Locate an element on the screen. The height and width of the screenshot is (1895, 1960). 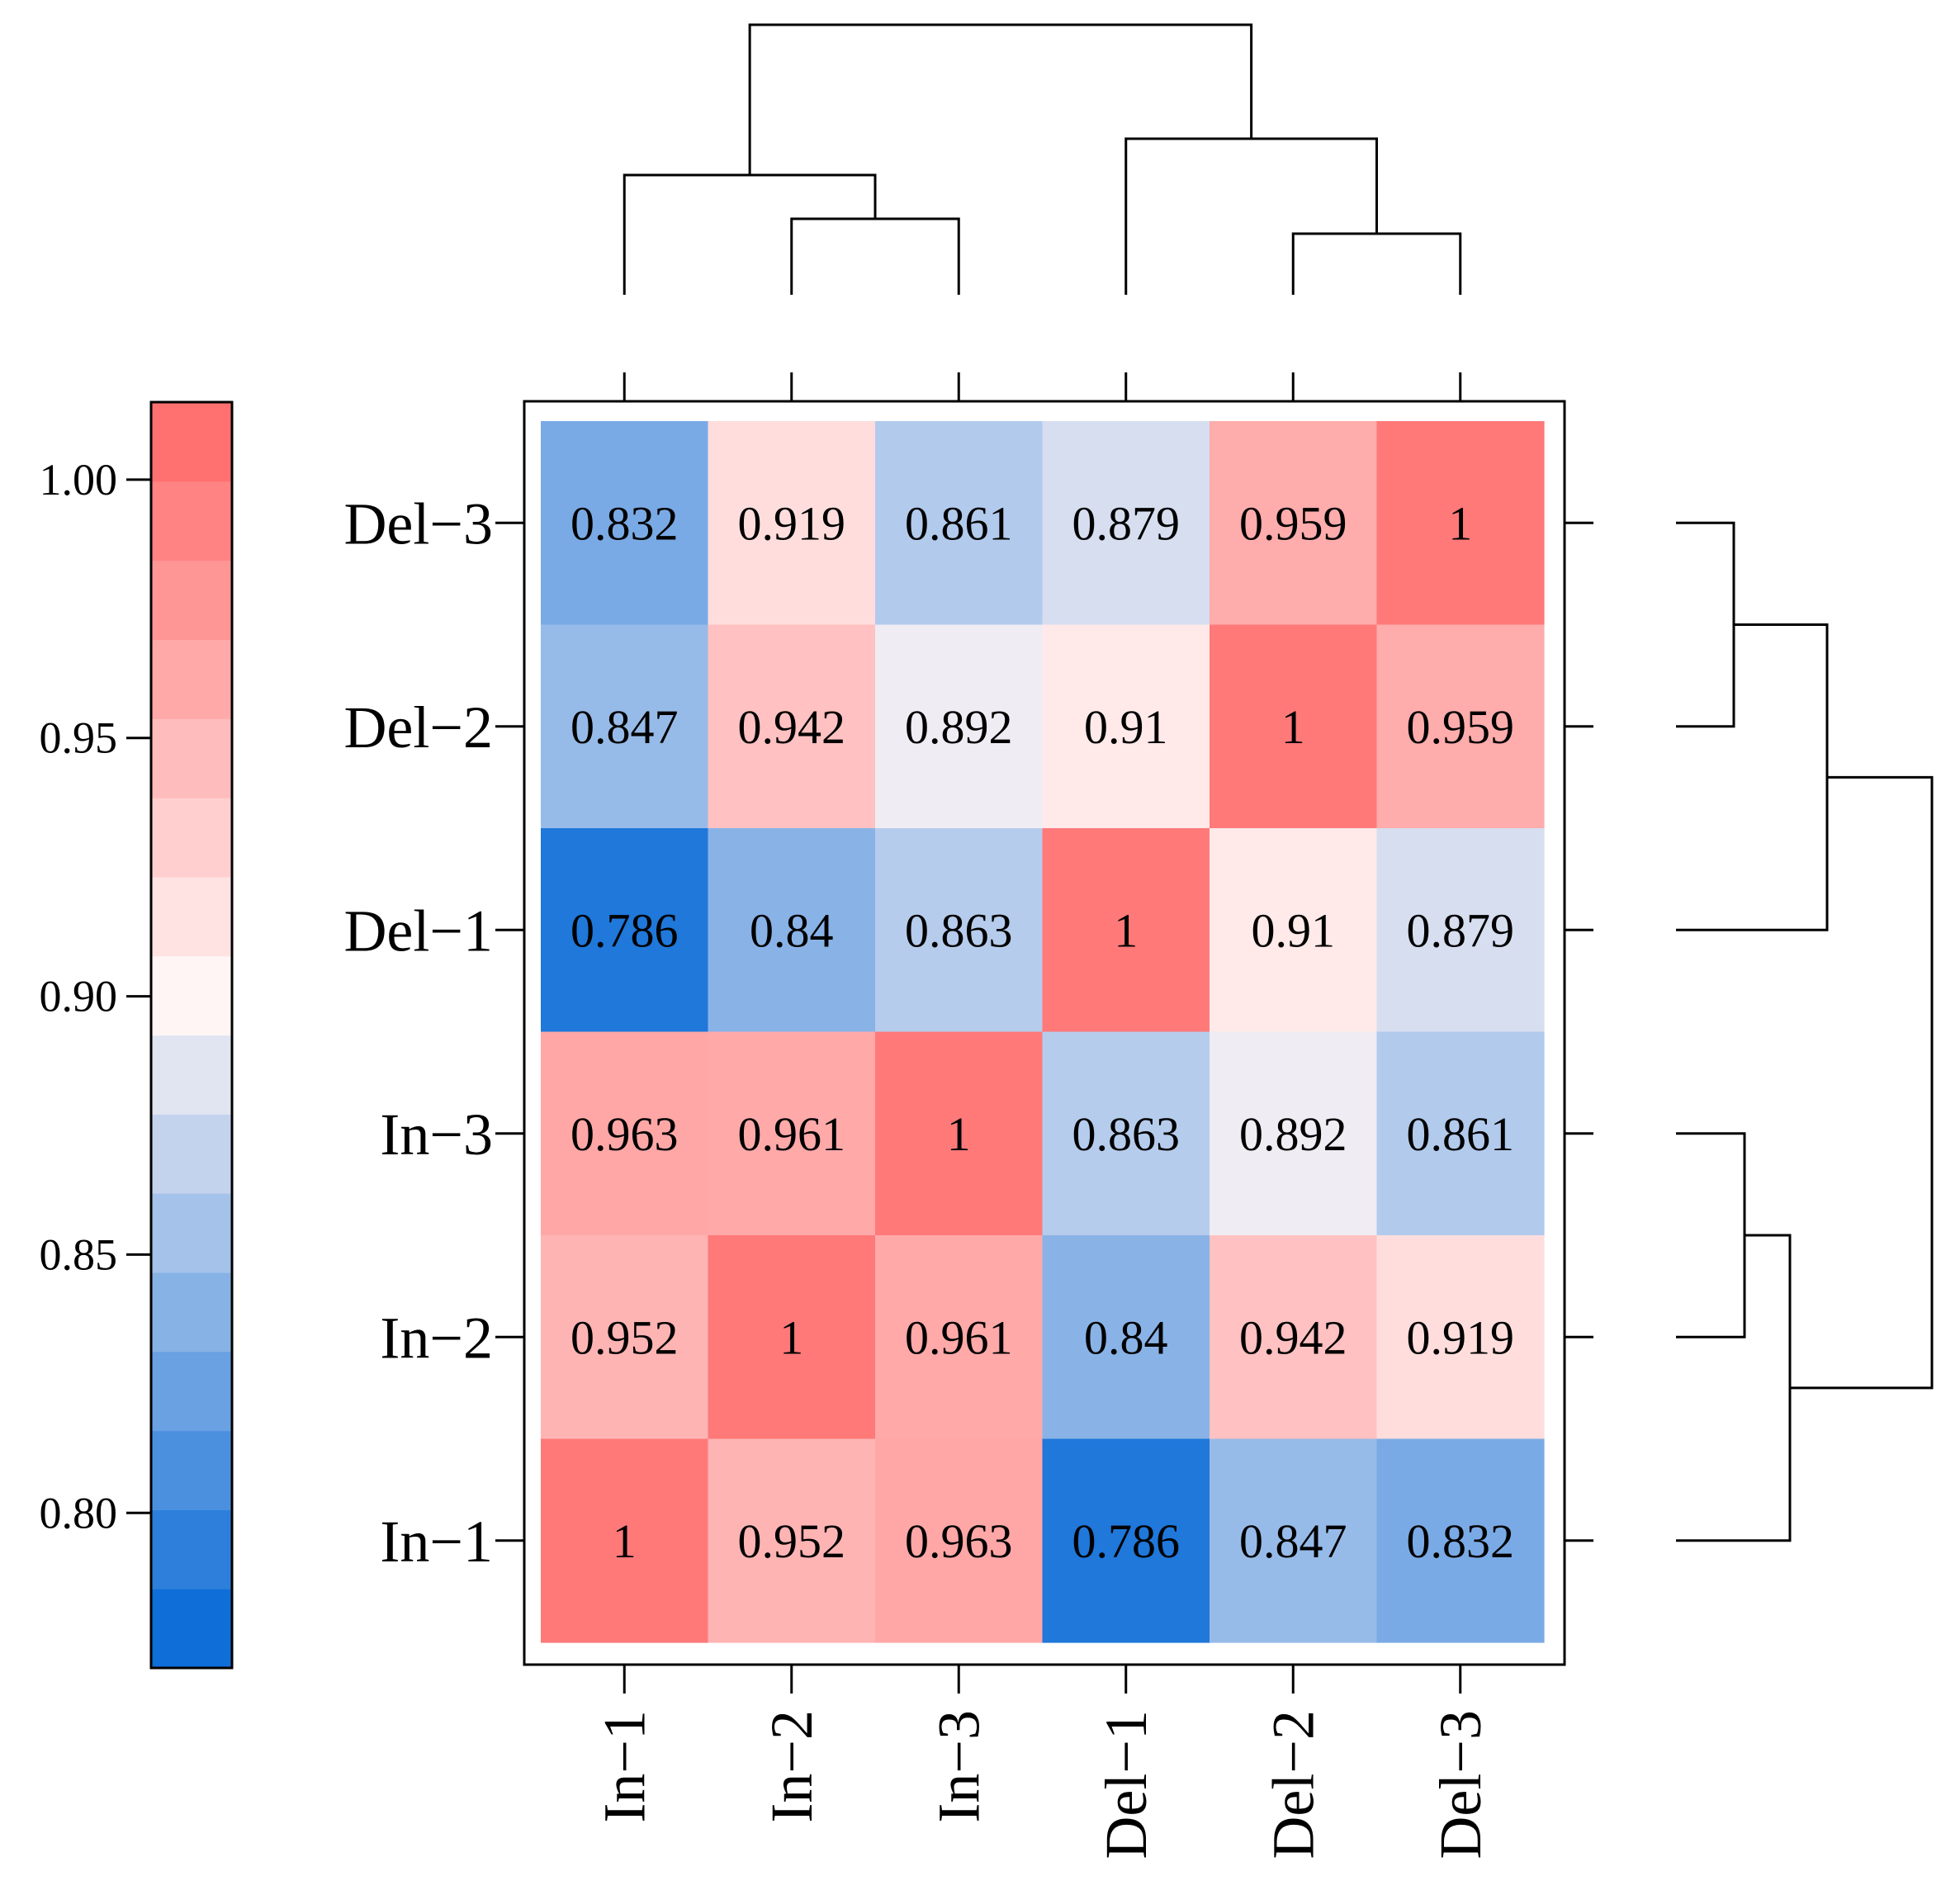
top-dendrogram is located at coordinates (1042, 159).